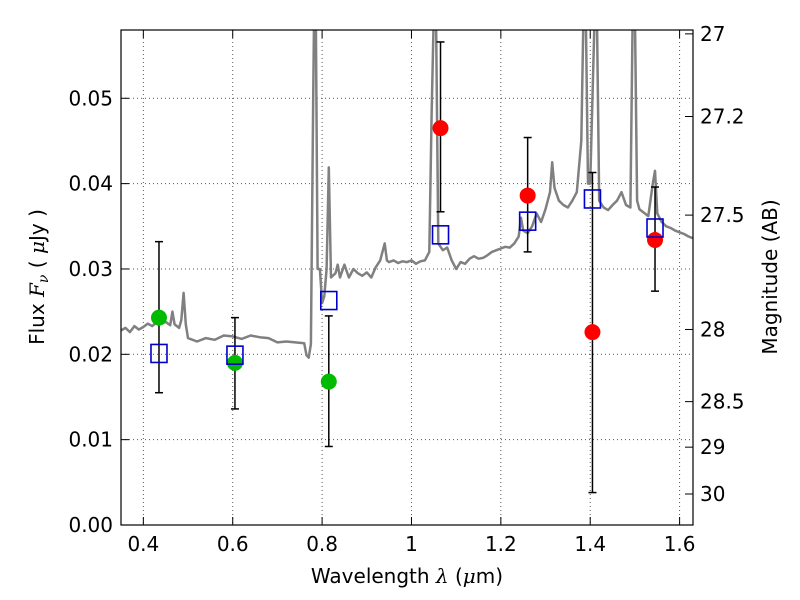  Describe the element at coordinates (722, 402) in the screenshot. I see `y2-tick-label: 28.5` at that location.